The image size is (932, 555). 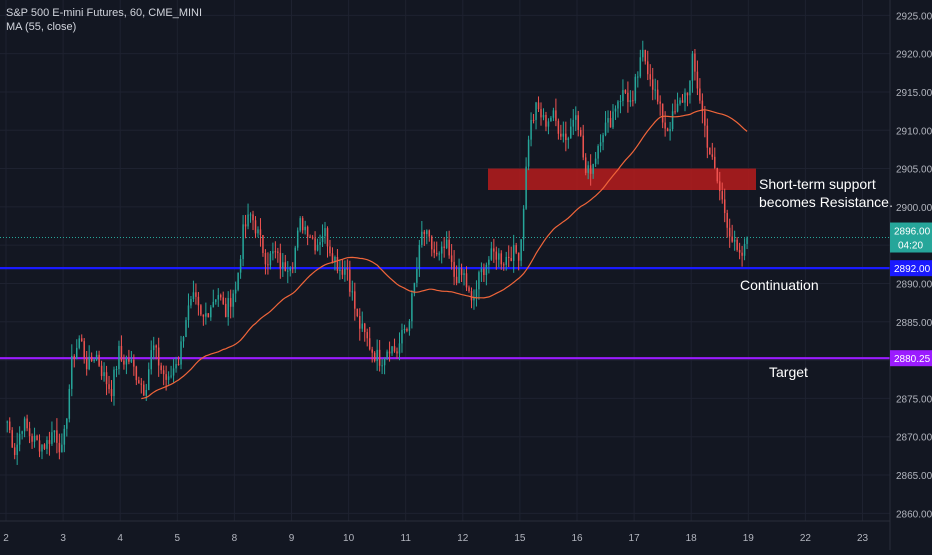 I want to click on x-tick-label: 11, so click(x=406, y=538).